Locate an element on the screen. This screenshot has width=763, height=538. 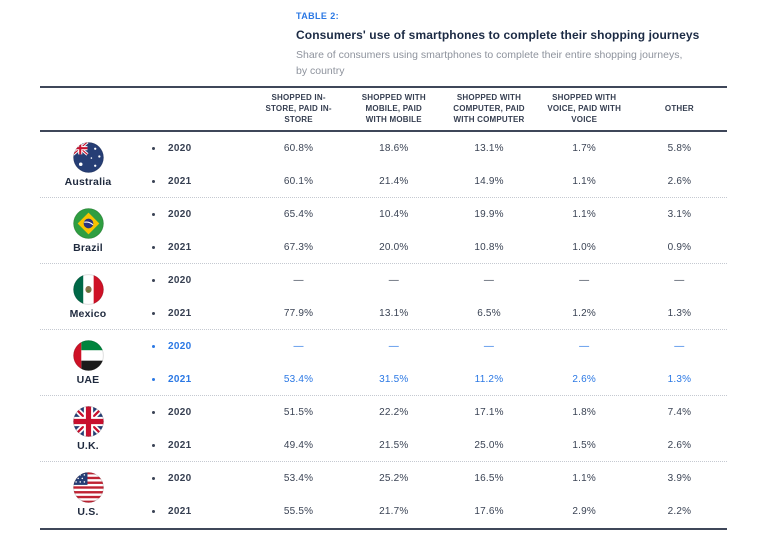
year-cell-uae-2021: 2021 is located at coordinates (193, 379).